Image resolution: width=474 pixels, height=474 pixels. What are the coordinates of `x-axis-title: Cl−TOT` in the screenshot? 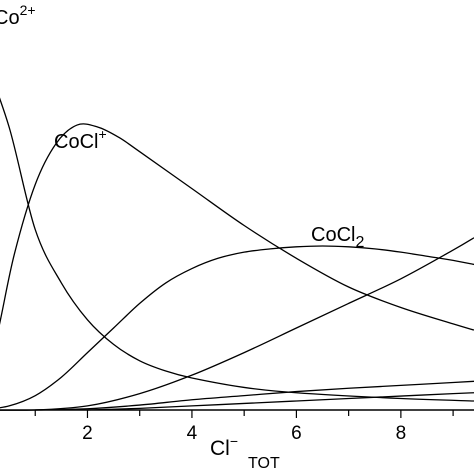 It's located at (245, 452).